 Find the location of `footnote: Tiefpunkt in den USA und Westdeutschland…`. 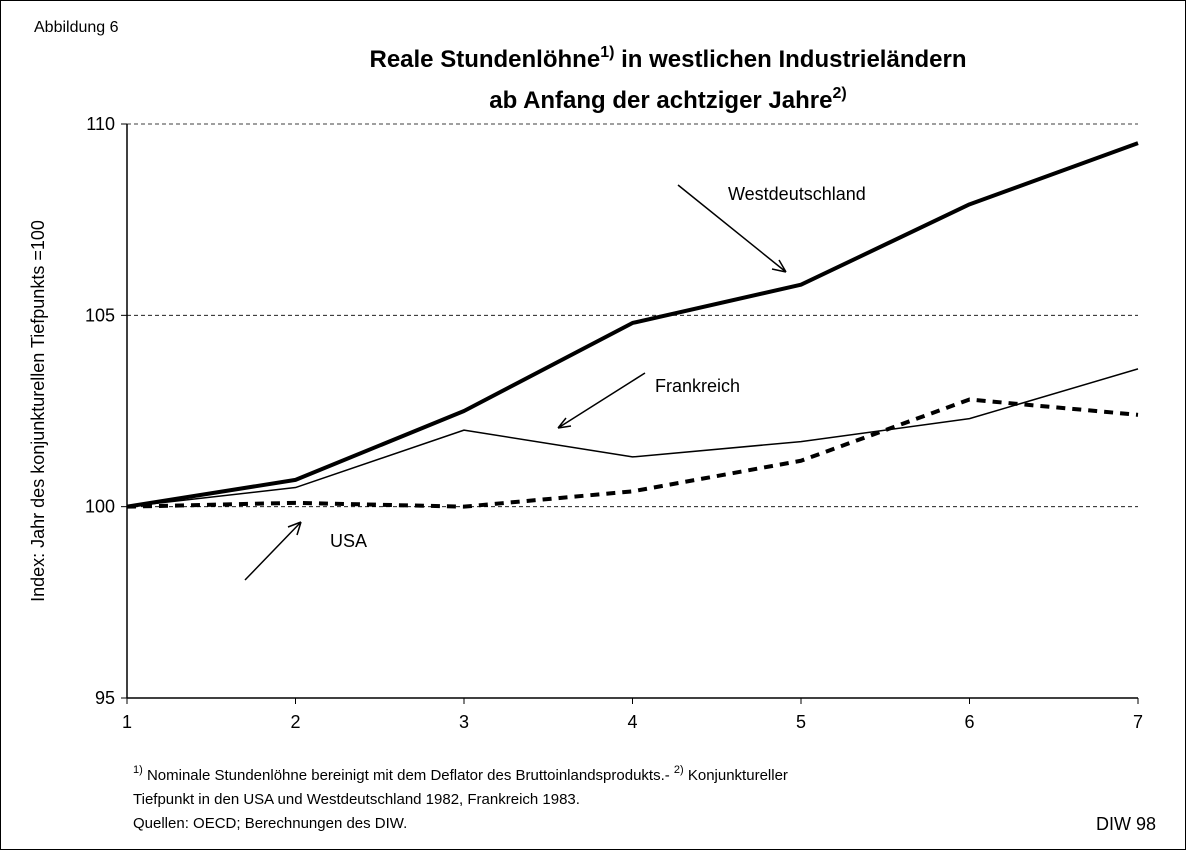

footnote: Tiefpunkt in den USA und Westdeutschland… is located at coordinates (356, 799).